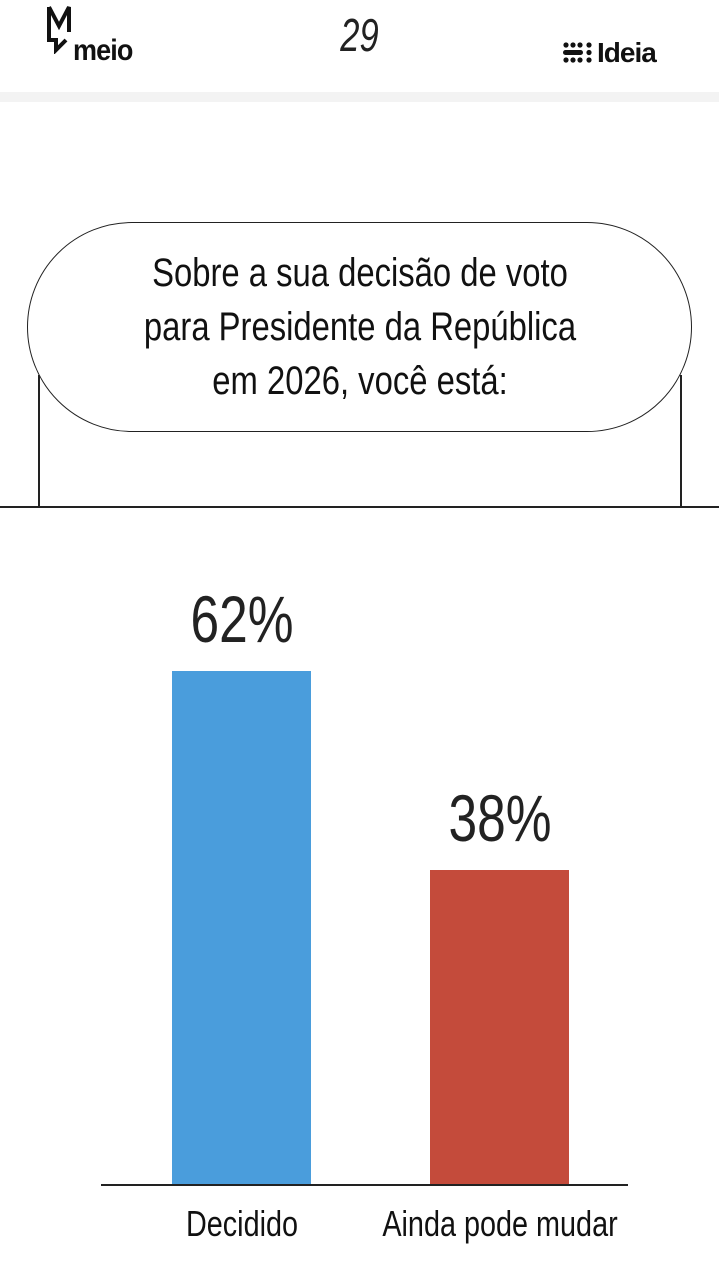 This screenshot has height=1280, width=719. I want to click on meio-speech-icon, so click(59, 30).